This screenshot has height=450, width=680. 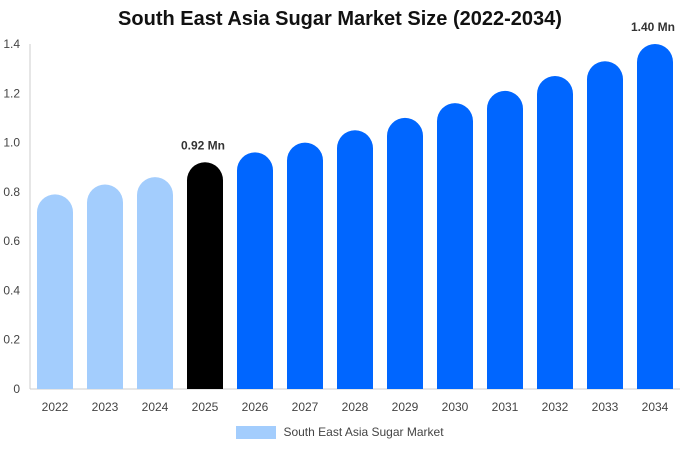 What do you see at coordinates (555, 407) in the screenshot?
I see `x-tick-label: 2032` at bounding box center [555, 407].